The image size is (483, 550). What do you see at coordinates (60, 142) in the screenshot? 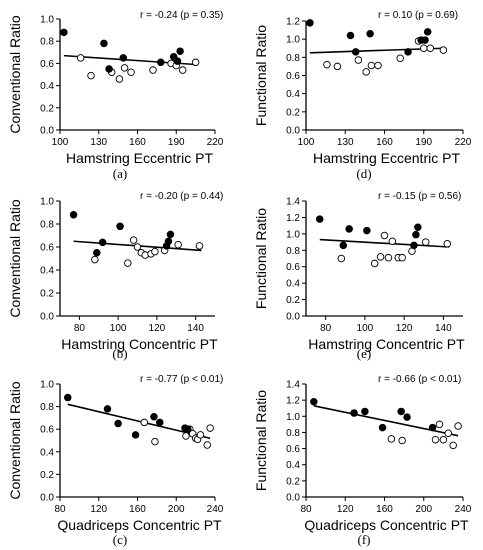
I see `chart-0-x-tick-label: 100` at bounding box center [60, 142].